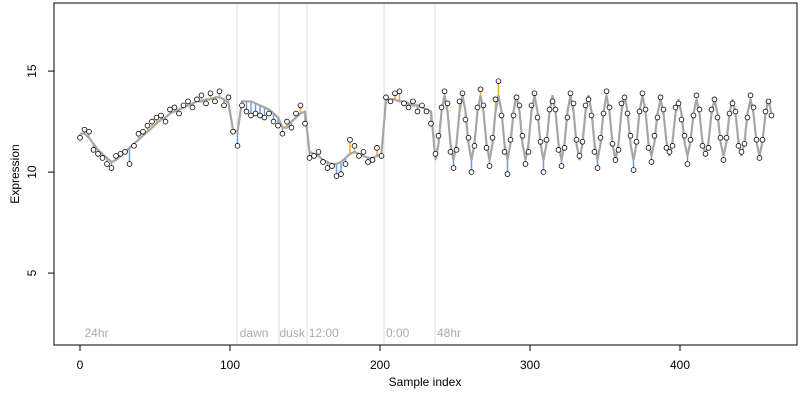 The width and height of the screenshot is (800, 400). I want to click on y-axis-title: Expression, so click(15, 173).